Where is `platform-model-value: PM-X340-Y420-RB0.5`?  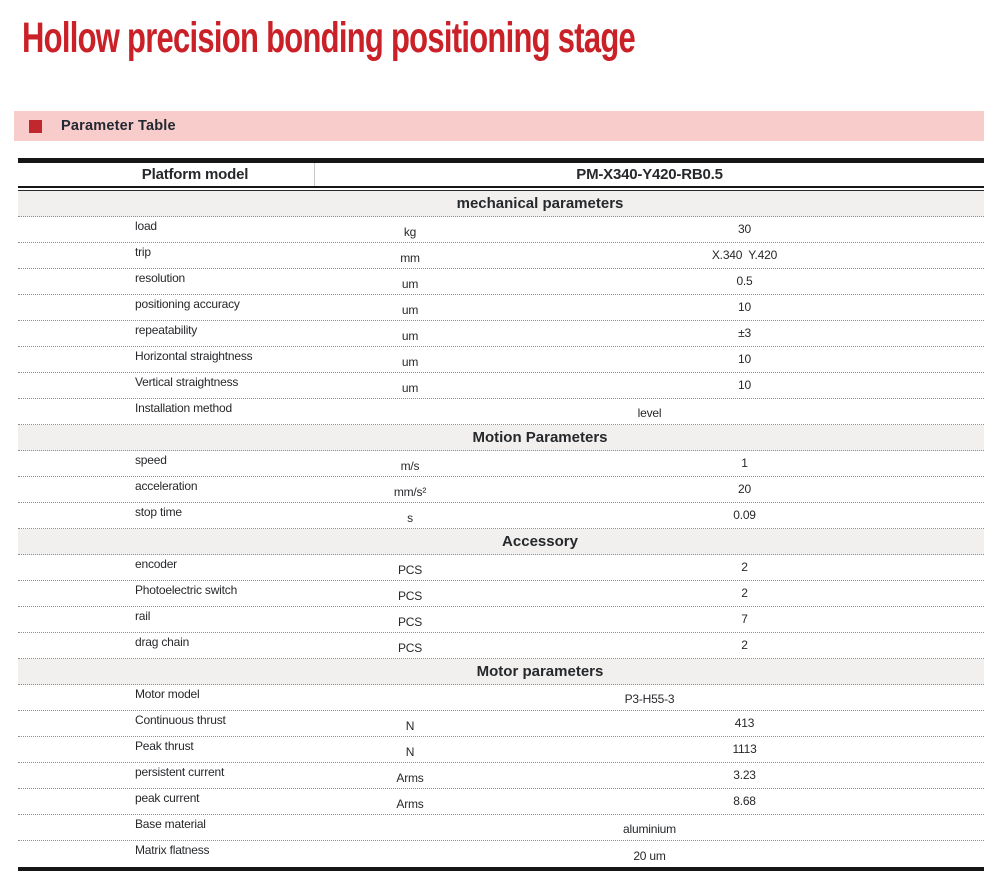
platform-model-value: PM-X340-Y420-RB0.5 is located at coordinates (649, 174).